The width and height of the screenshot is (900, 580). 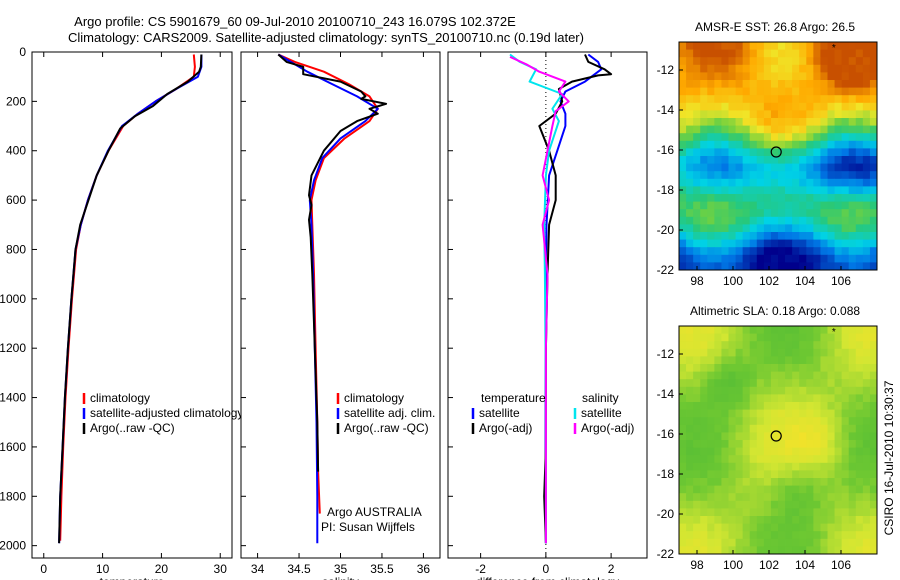 I want to click on map-frame, so click(x=778, y=156).